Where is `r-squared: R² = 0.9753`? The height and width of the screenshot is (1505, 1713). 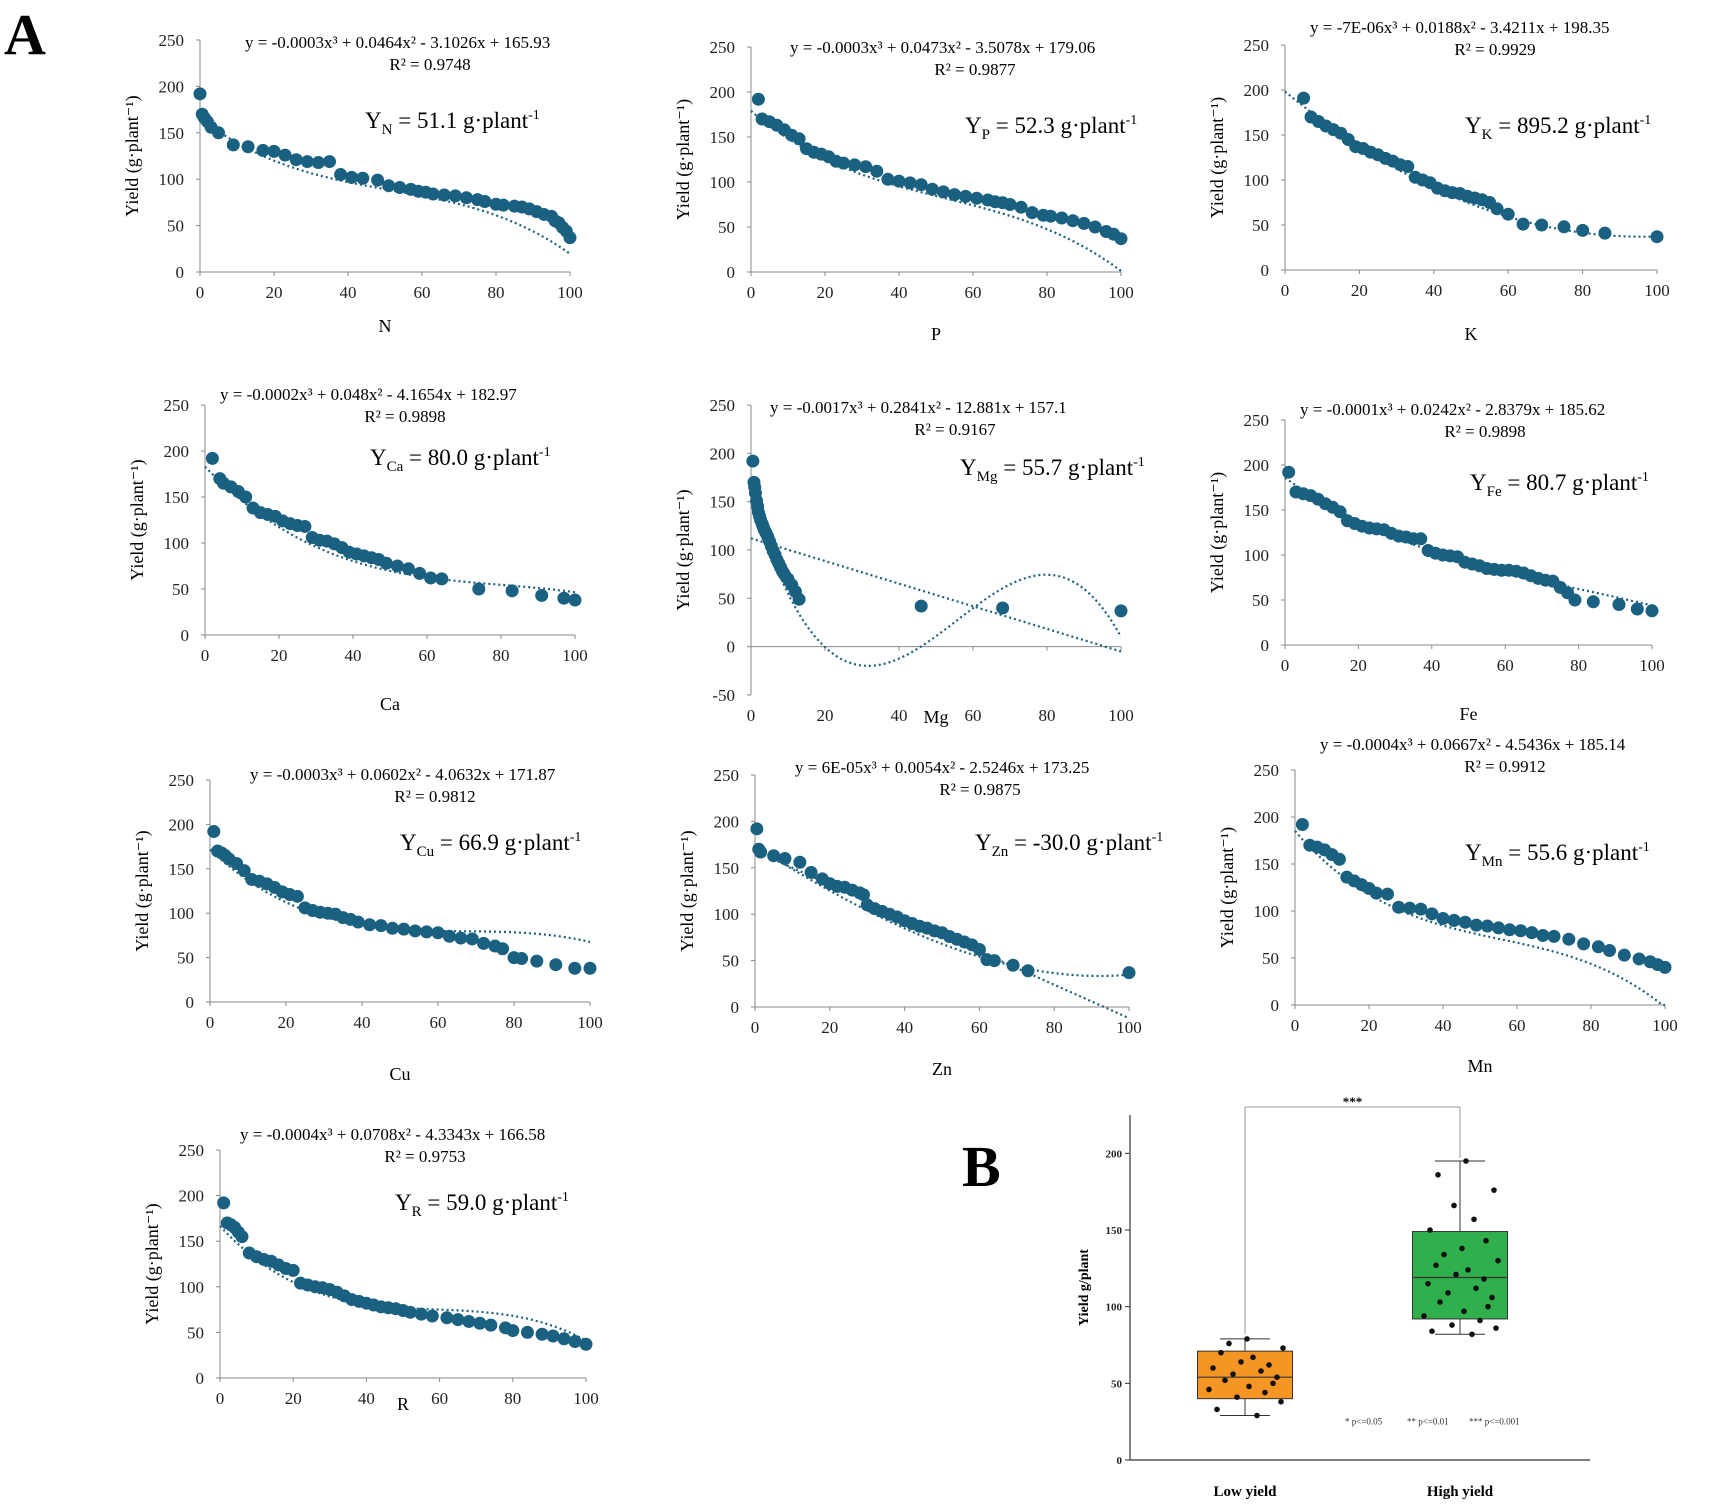
r-squared: R² = 0.9753 is located at coordinates (424, 1156).